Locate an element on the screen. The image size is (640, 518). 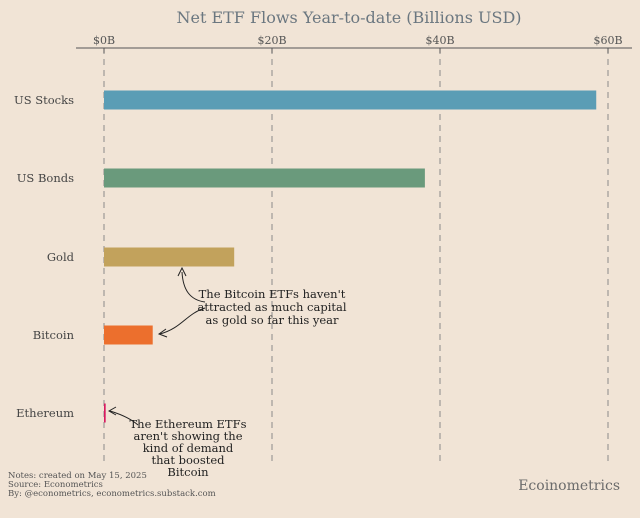
annotation-eth-line-1: The Ethereum ETFs is located at coordinates (188, 424).